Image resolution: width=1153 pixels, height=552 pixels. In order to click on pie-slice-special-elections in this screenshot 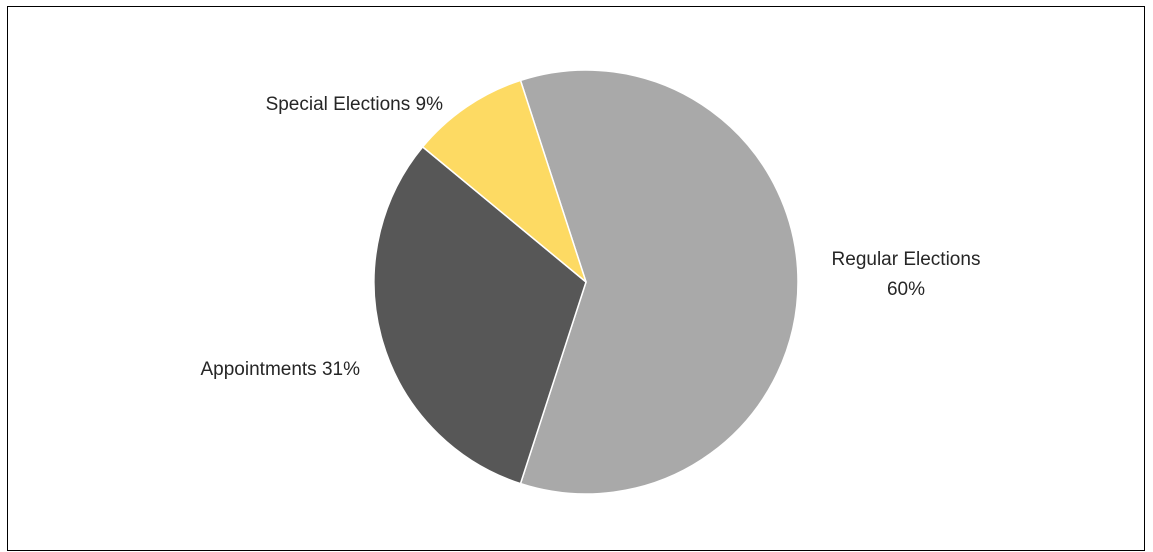, I will do `click(504, 181)`.